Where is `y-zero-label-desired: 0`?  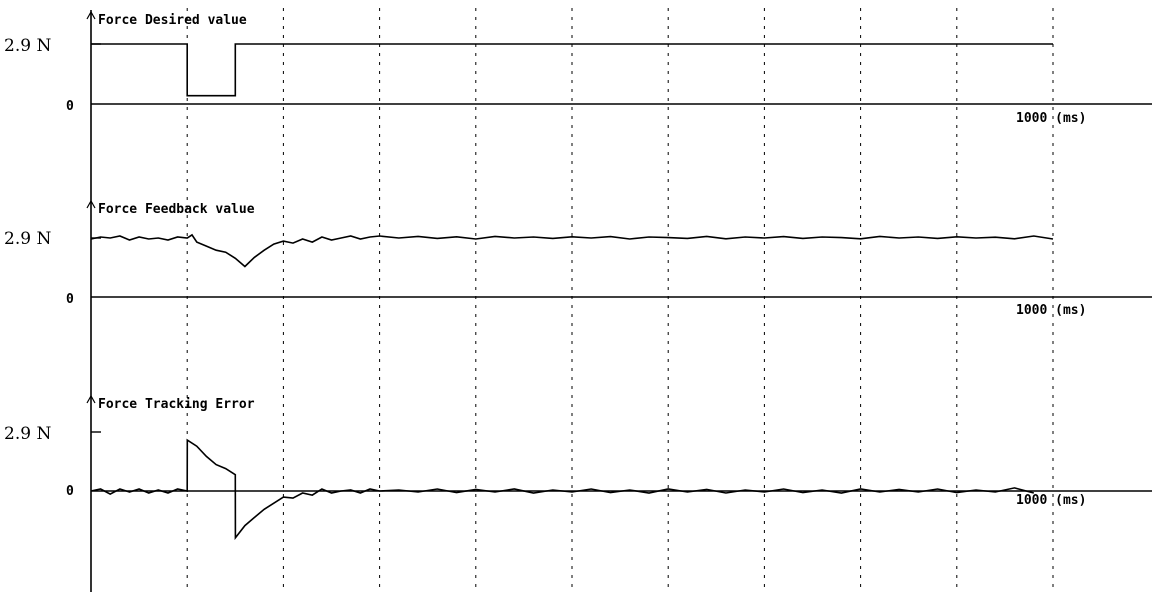 y-zero-label-desired: 0 is located at coordinates (70, 106).